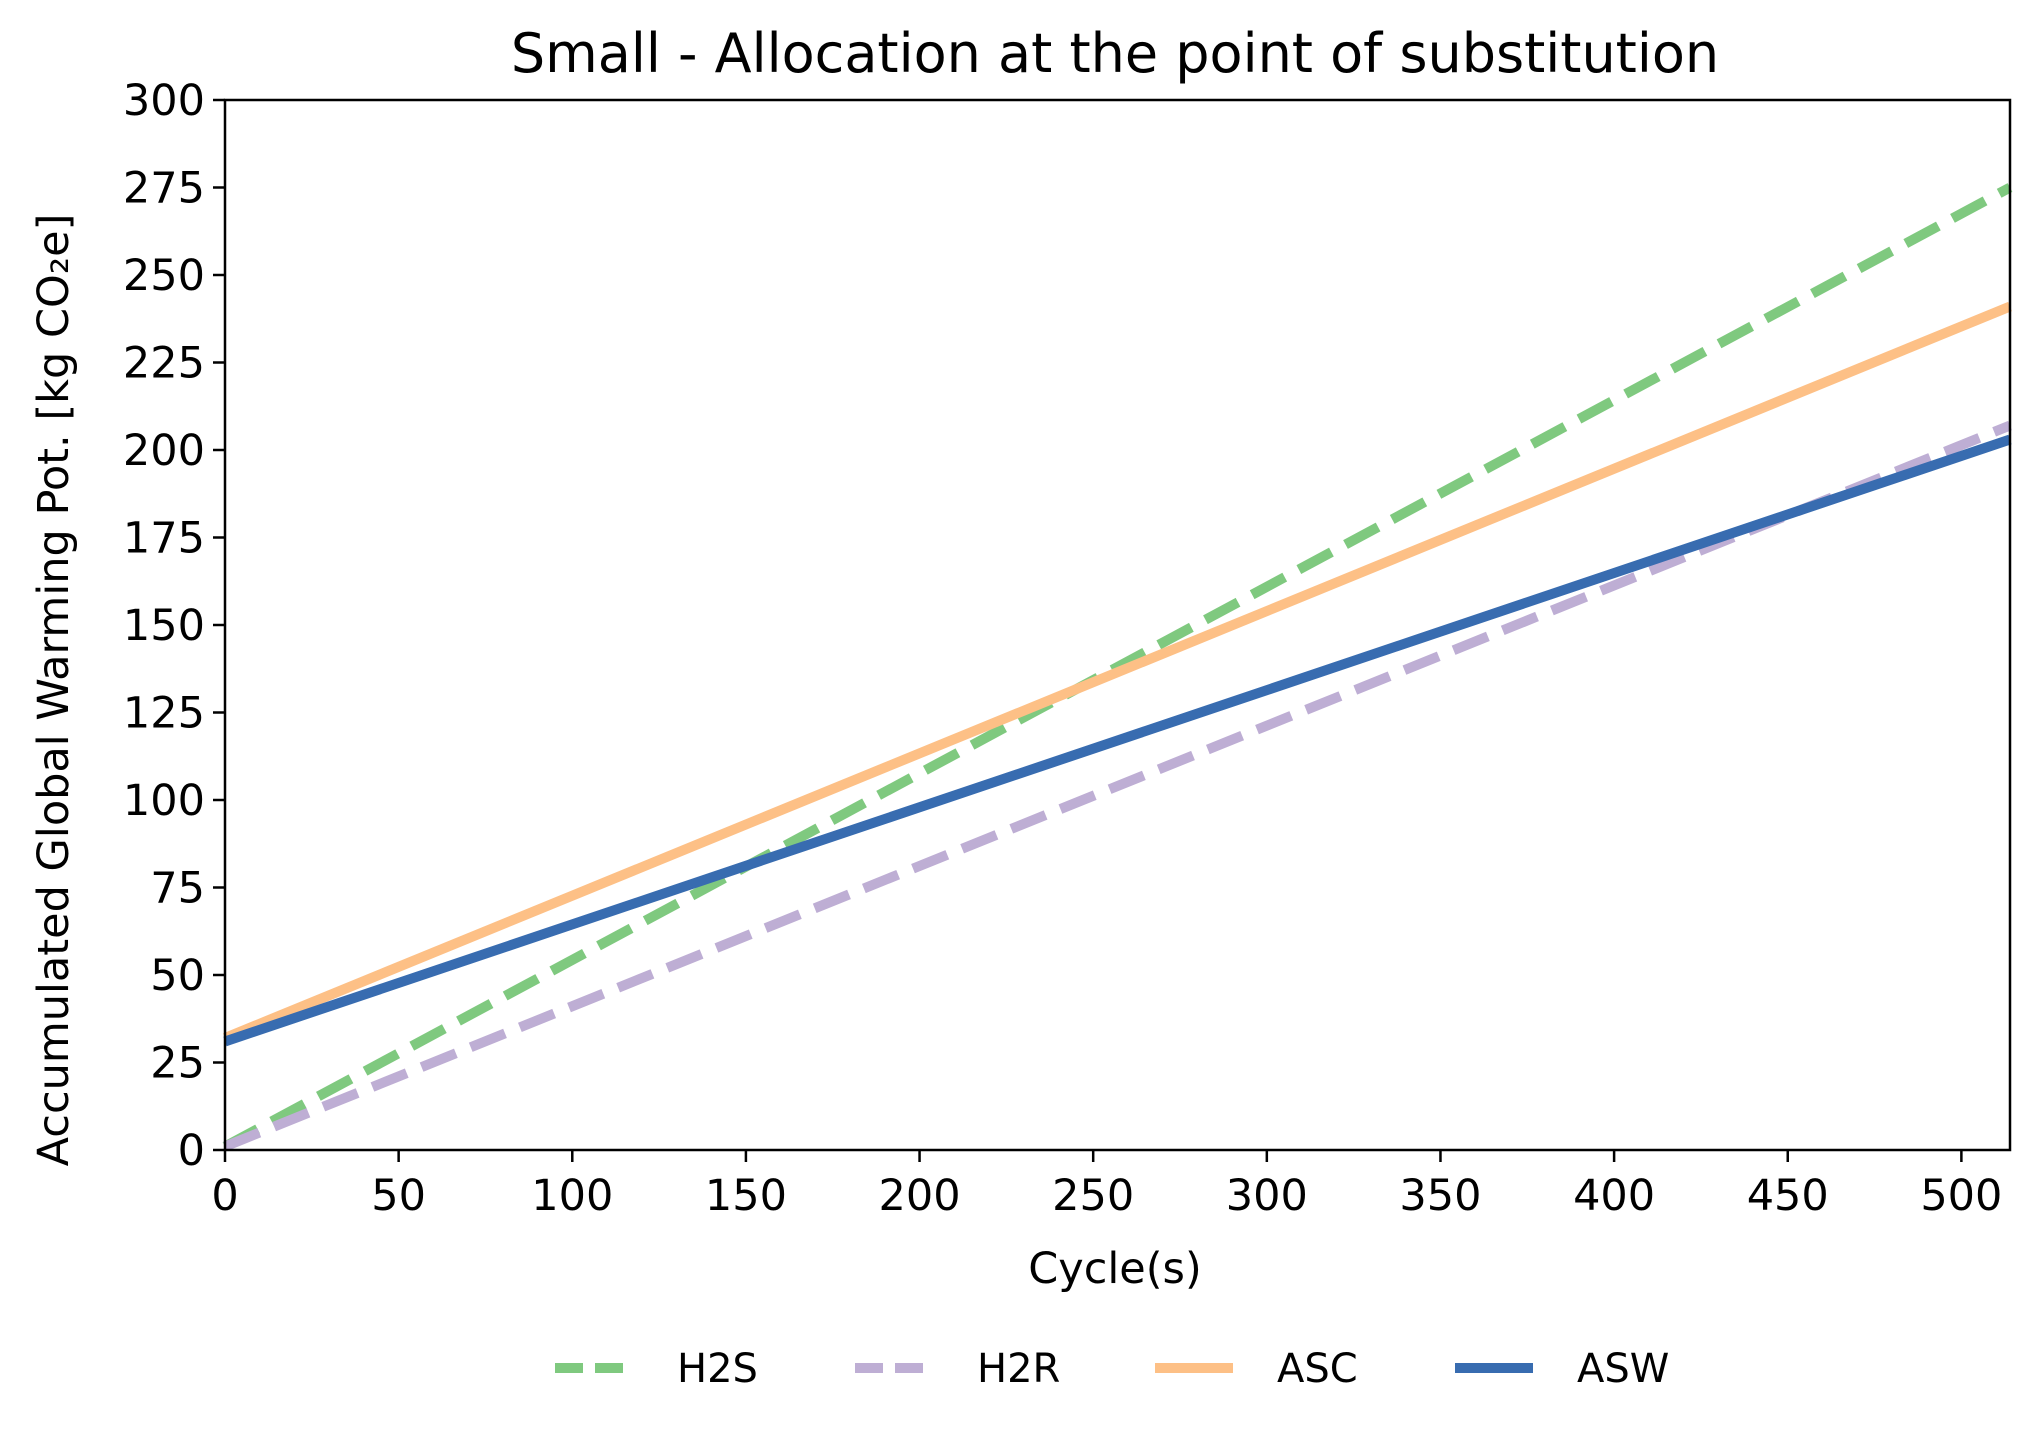 The image size is (2034, 1433). I want to click on x-tick-label: 250, so click(1093, 1196).